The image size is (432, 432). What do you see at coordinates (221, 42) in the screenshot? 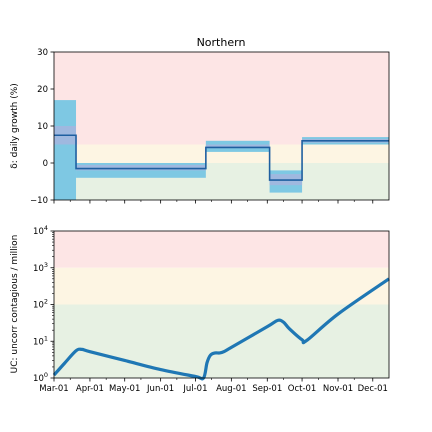
I see `chart-title: Northern` at bounding box center [221, 42].